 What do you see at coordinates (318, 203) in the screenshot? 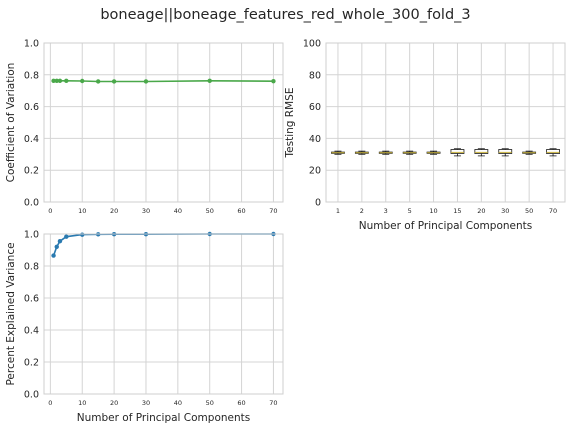
I see `rmse-y-tick-label: 0` at bounding box center [318, 203].